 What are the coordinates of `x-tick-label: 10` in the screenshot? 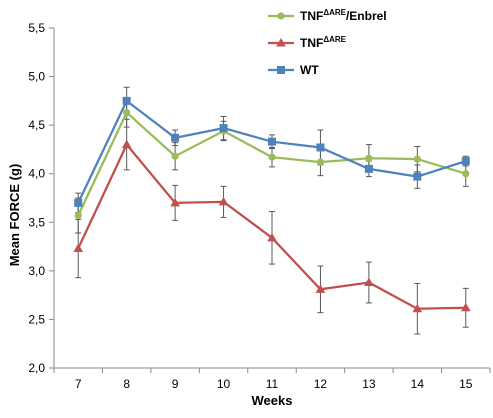 It's located at (224, 384).